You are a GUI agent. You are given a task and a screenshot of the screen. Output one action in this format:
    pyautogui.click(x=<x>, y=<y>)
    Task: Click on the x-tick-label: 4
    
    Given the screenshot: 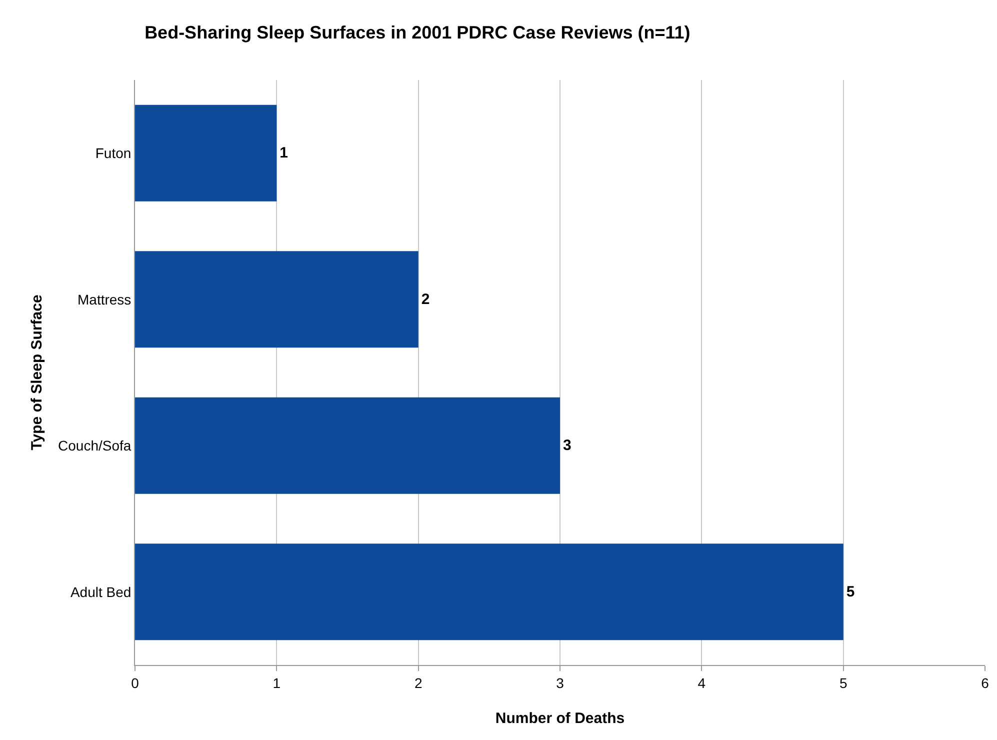 What is the action you would take?
    pyautogui.click(x=702, y=682)
    